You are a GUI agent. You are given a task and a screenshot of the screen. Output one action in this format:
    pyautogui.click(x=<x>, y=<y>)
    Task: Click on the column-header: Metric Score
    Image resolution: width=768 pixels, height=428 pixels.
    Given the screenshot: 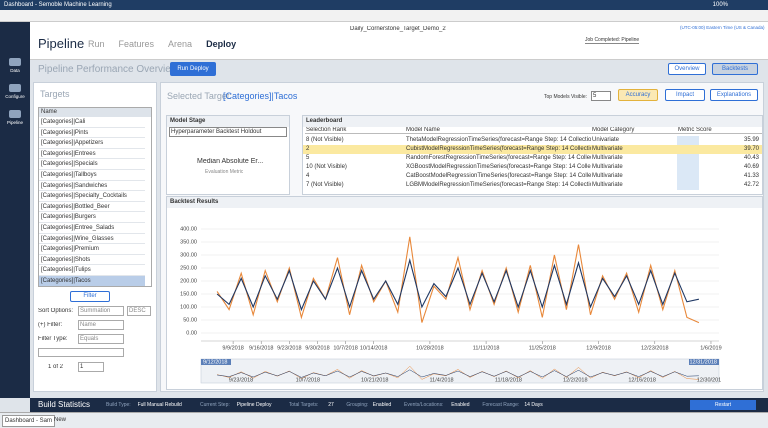 What is the action you would take?
    pyautogui.click(x=719, y=130)
    